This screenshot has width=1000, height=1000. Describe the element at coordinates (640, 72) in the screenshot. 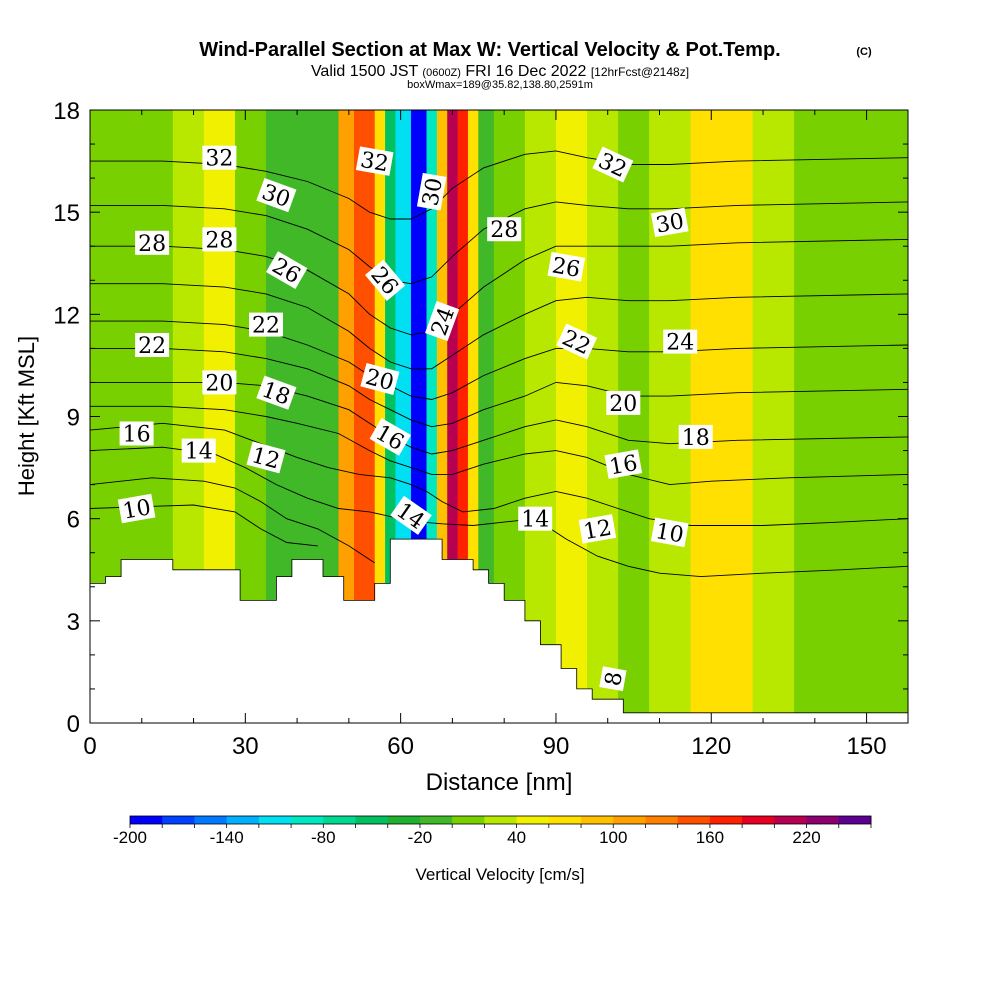

I see `forecast-info: [12hrFcst@2148z]` at that location.